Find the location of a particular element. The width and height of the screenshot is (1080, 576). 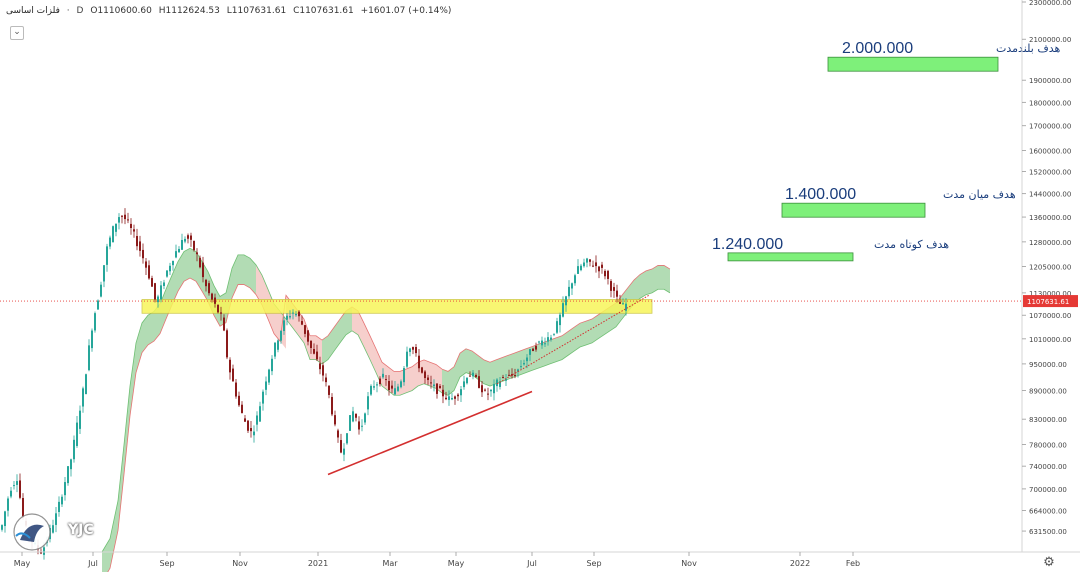

y-tick-label: 1205000.00 is located at coordinates (1050, 268).